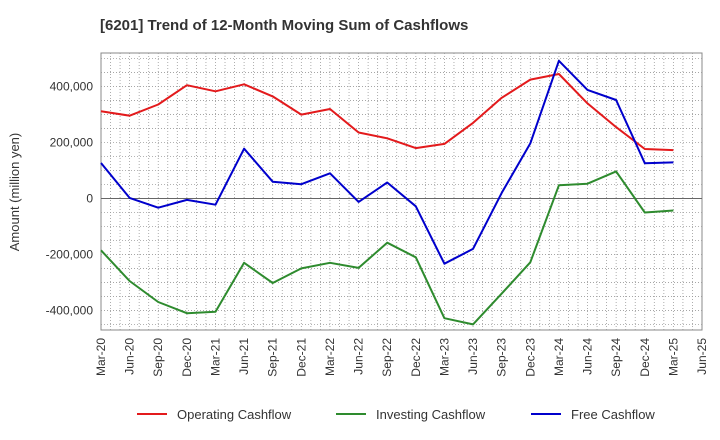 This screenshot has width=720, height=440. I want to click on x-tick-label: Mar-22, so click(330, 357).